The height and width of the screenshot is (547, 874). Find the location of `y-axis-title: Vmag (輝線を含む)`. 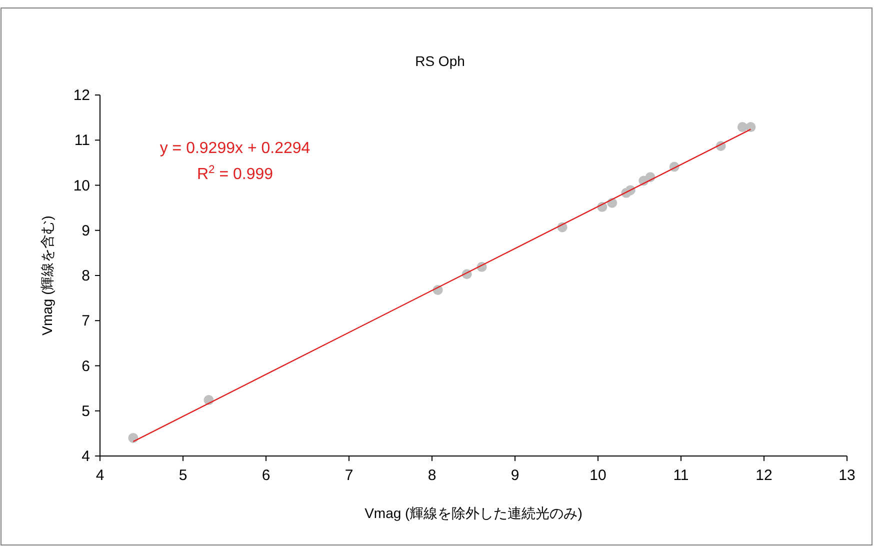

y-axis-title: Vmag (輝線を含む) is located at coordinates (47, 276).